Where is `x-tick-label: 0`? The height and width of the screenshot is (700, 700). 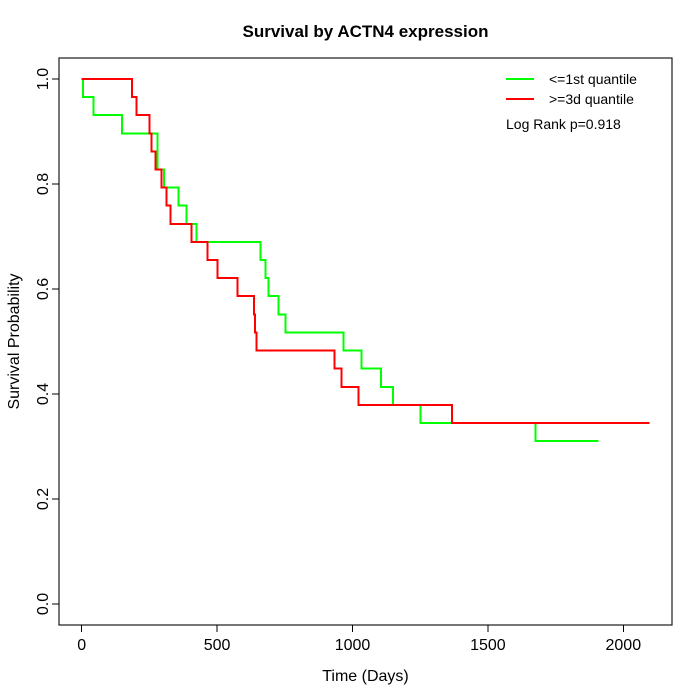
x-tick-label: 0 is located at coordinates (81, 645).